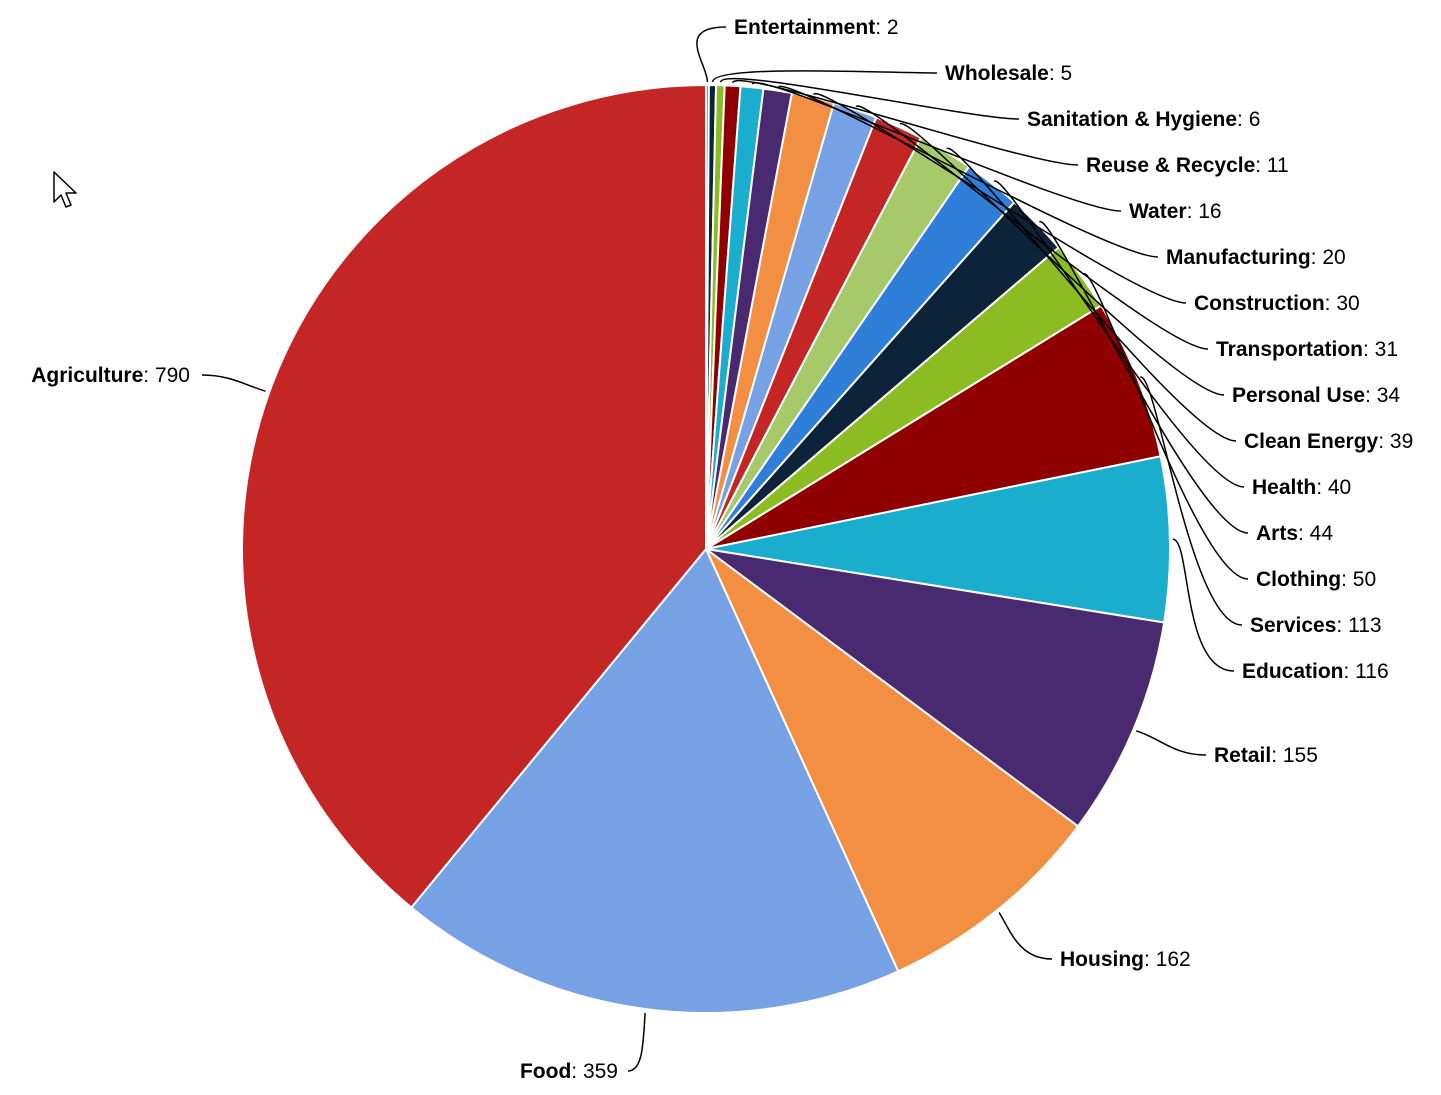 The height and width of the screenshot is (1095, 1441). What do you see at coordinates (1316, 395) in the screenshot?
I see `slice-label-personal-use: Personal Use: 34` at bounding box center [1316, 395].